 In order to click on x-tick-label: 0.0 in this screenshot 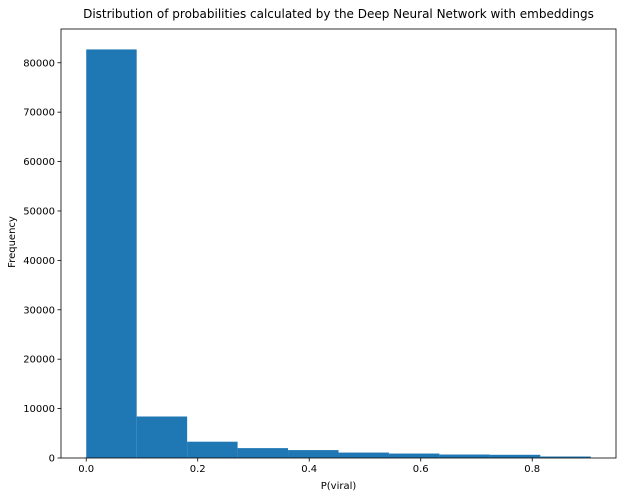, I will do `click(86, 469)`.